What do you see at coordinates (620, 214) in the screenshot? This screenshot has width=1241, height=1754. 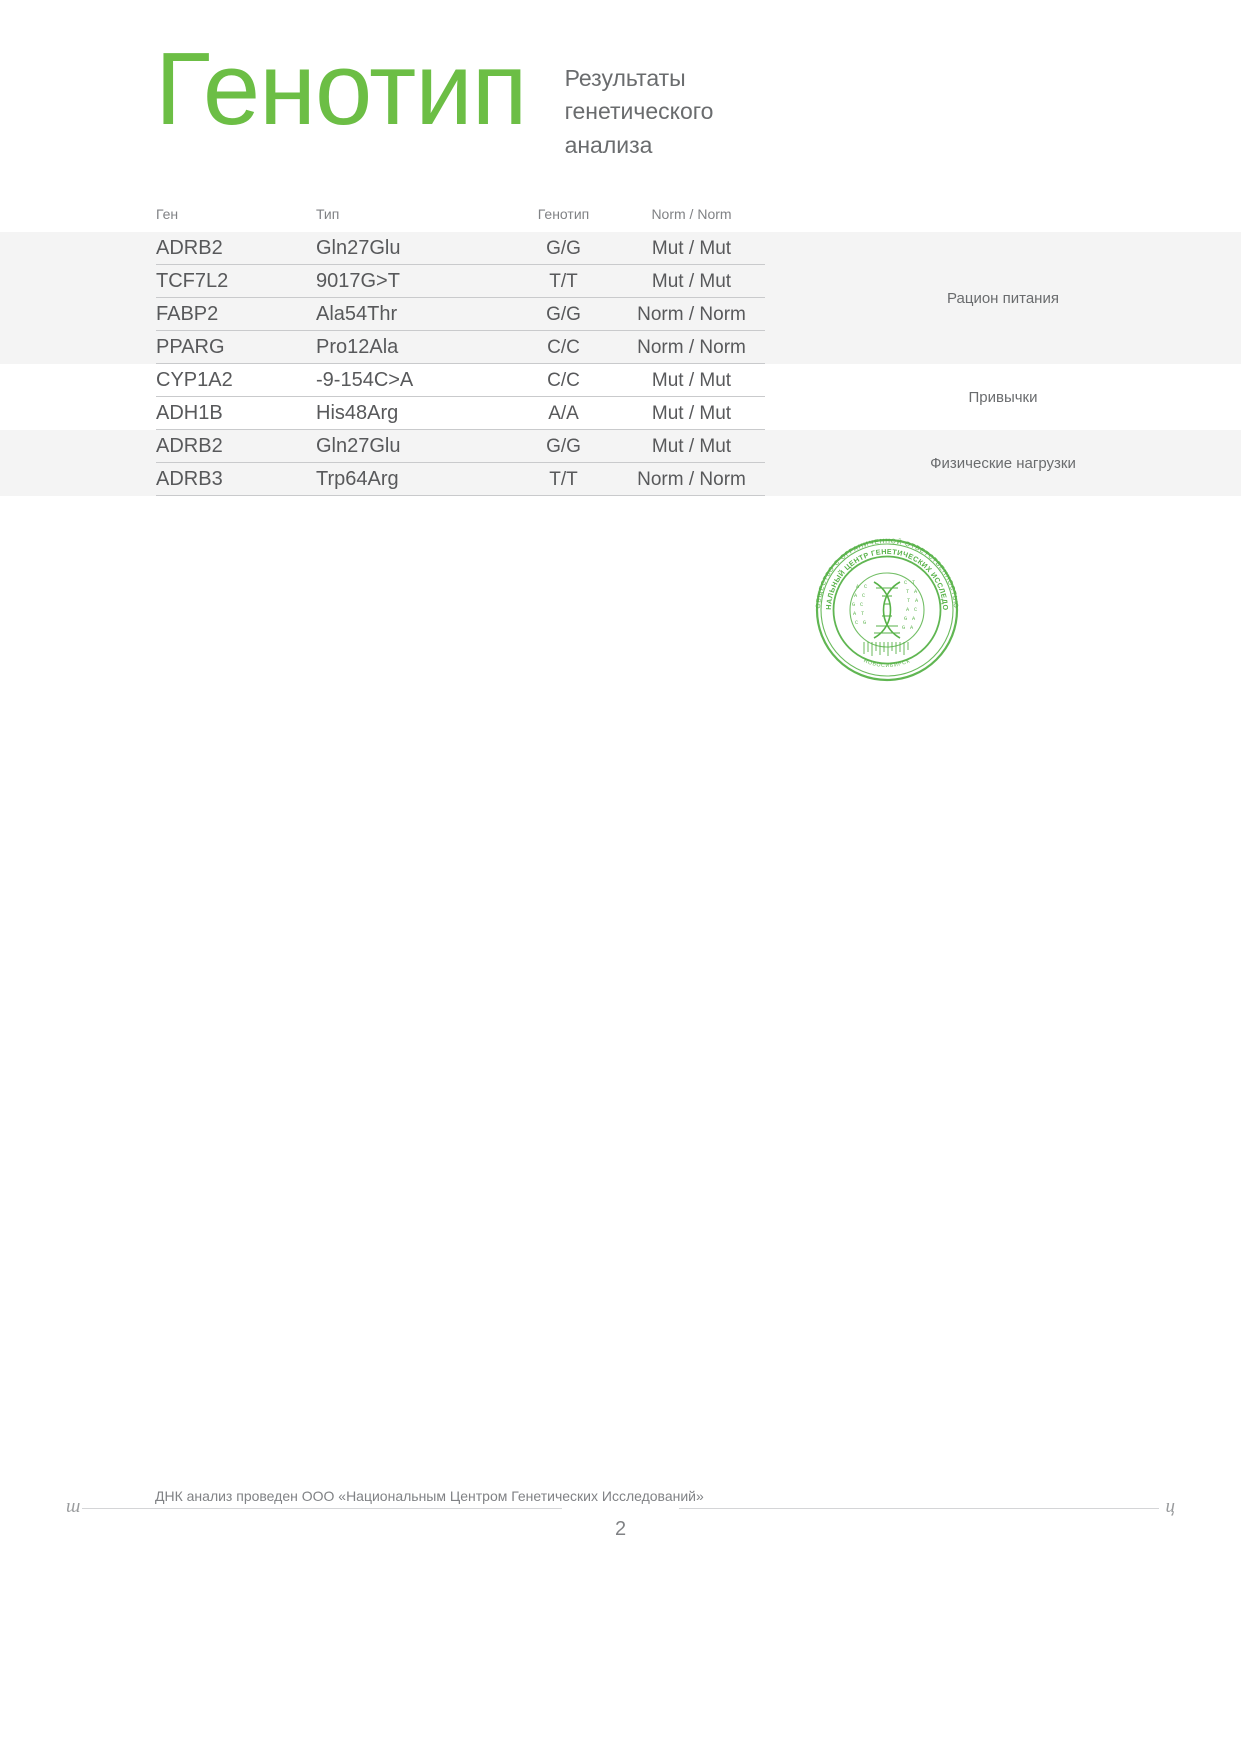 I see `table-header-row: Ген Тип Генотип Norm / Norm` at bounding box center [620, 214].